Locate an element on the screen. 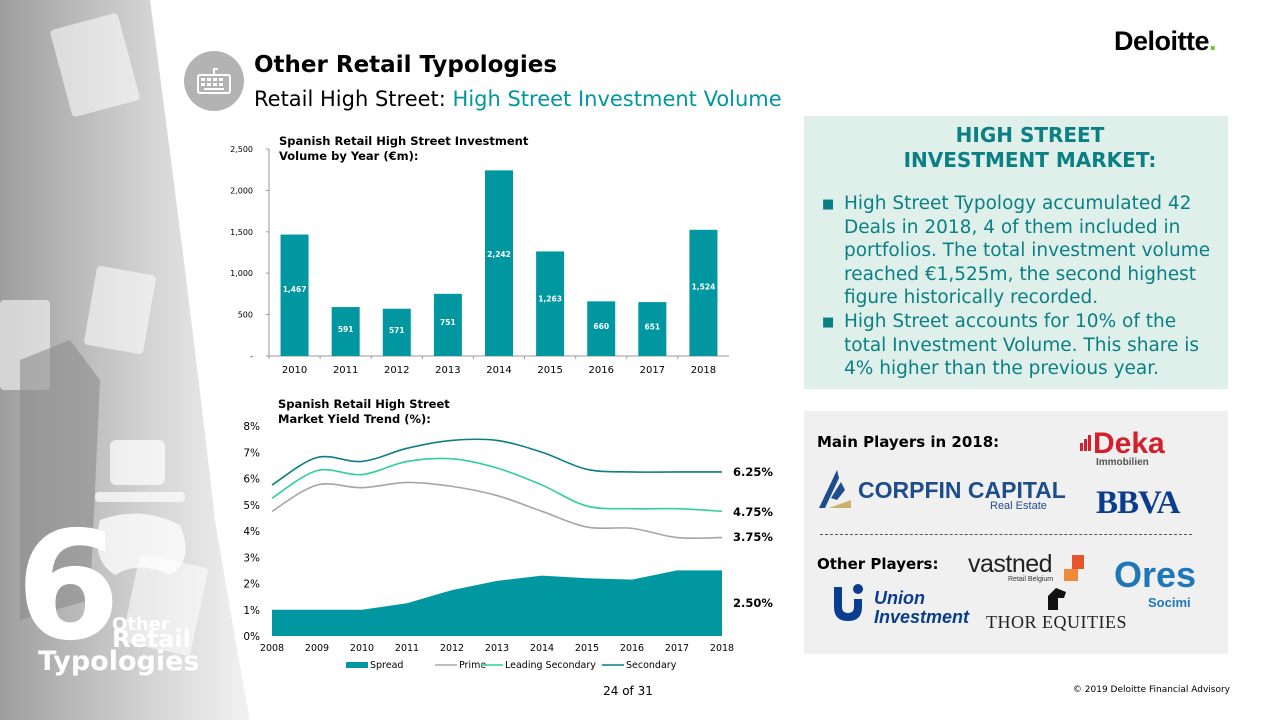  bar-y-tick-label: 1,500 is located at coordinates (241, 232).